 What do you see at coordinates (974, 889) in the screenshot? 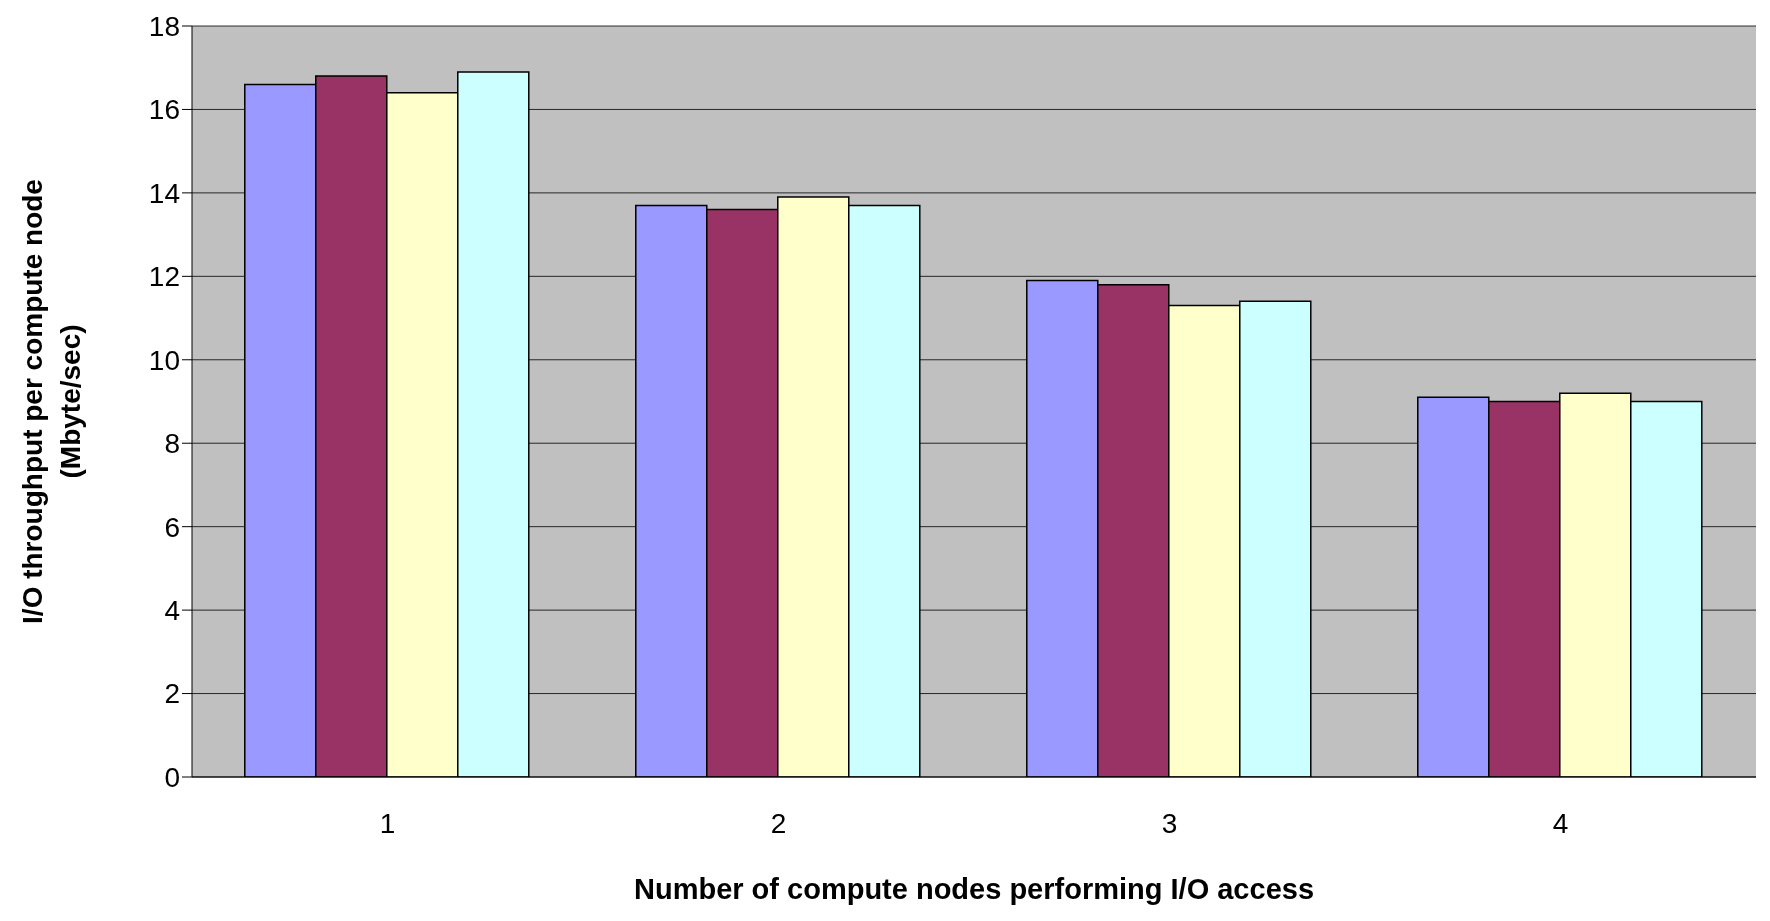
I see `x-axis-title: Number of compute nodes performing I/O access` at bounding box center [974, 889].